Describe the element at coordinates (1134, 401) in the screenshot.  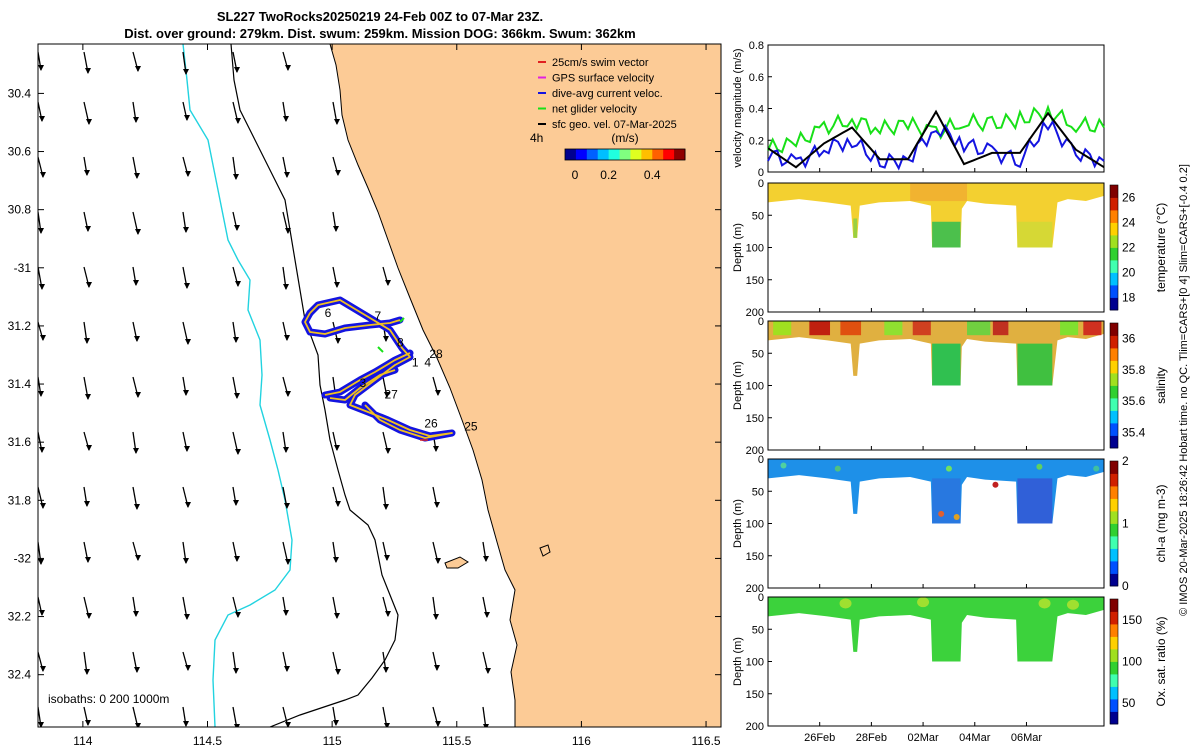
I see `salinity-colorbar-tick: 35.6` at that location.